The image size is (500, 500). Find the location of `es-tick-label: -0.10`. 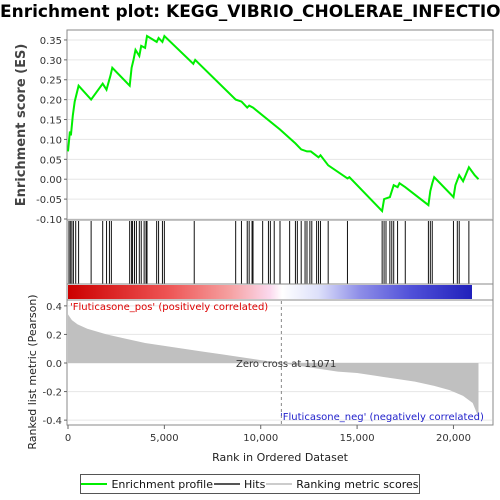

es-tick-label: -0.10 is located at coordinates (49, 220).